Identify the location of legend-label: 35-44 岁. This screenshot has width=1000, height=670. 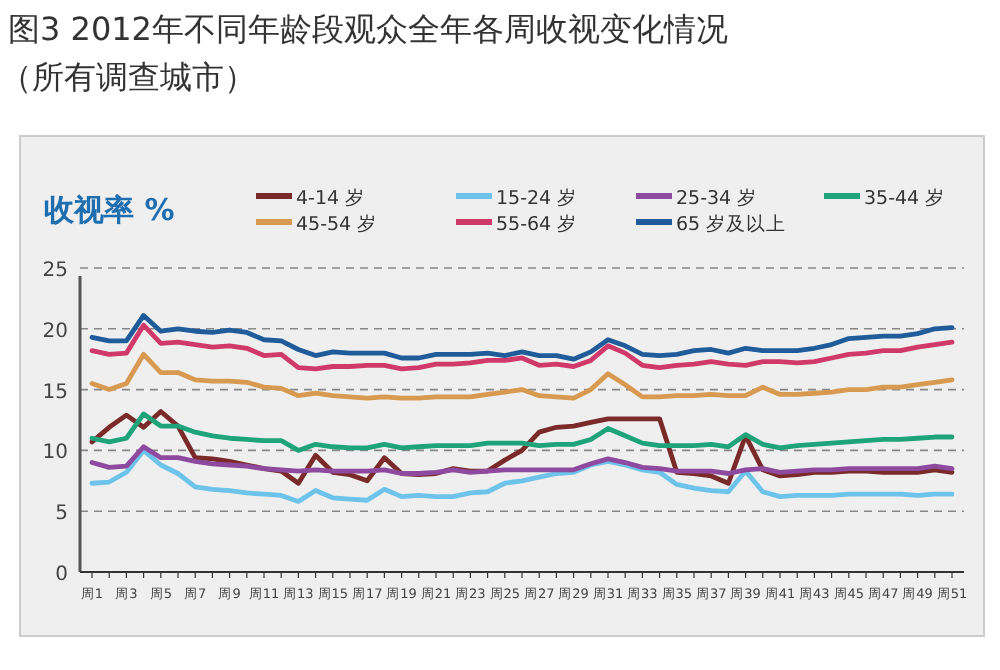
(905, 198).